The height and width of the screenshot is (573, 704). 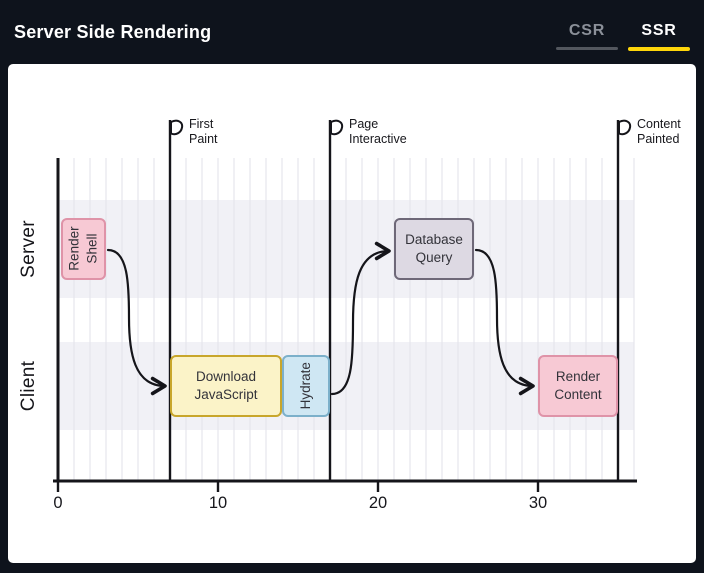 I want to click on tab-label: SSR, so click(x=659, y=30).